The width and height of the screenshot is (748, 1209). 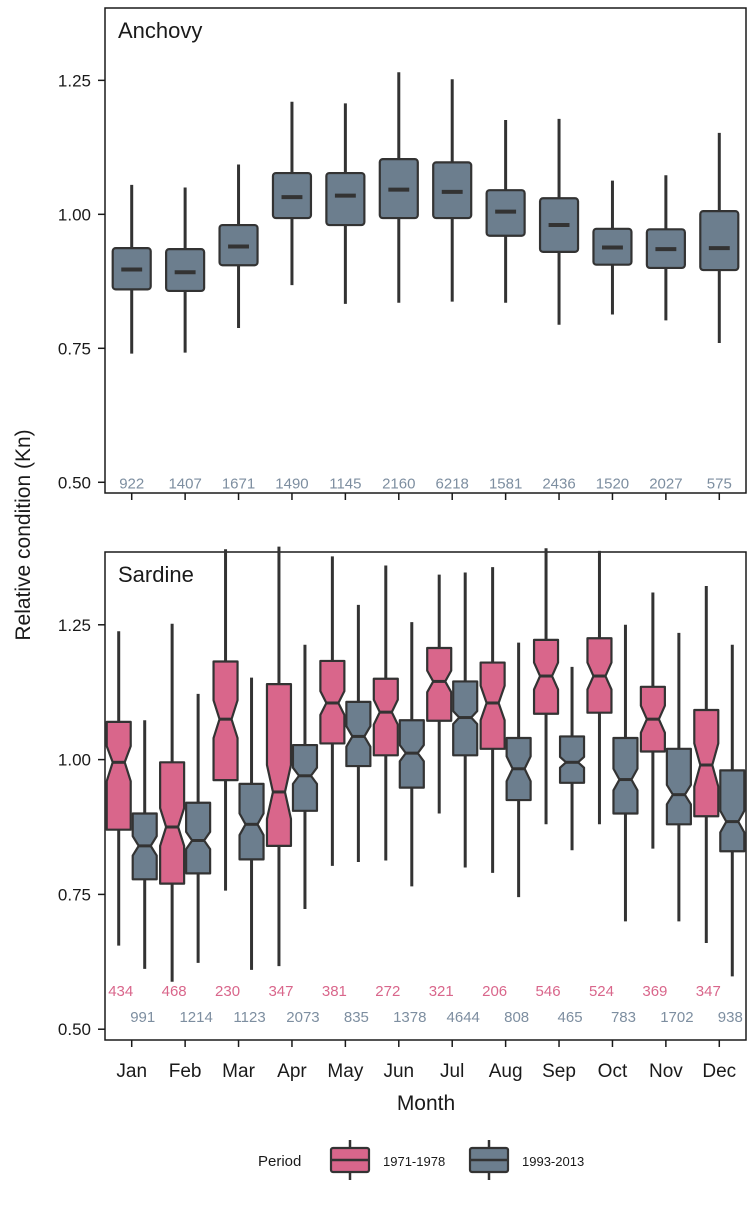 What do you see at coordinates (174, 991) in the screenshot?
I see `count-label: 468` at bounding box center [174, 991].